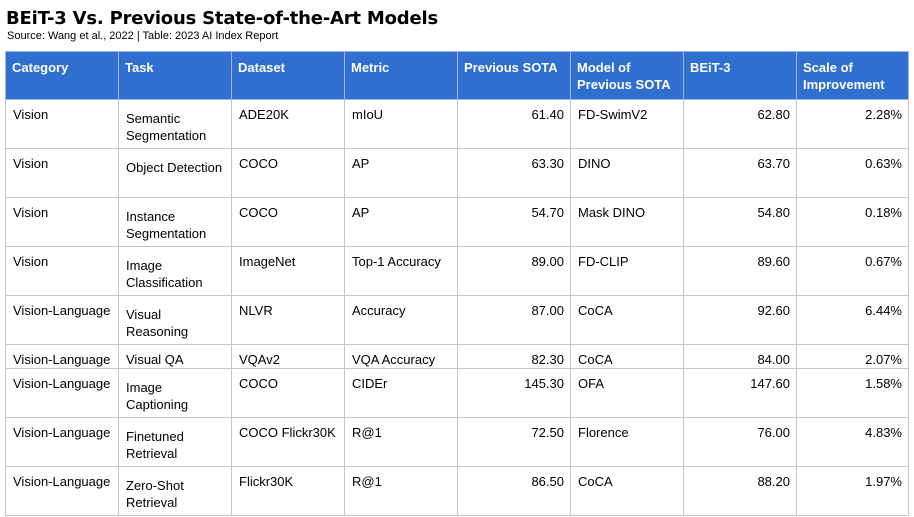 The image size is (914, 517). Describe the element at coordinates (288, 75) in the screenshot. I see `column-header-dataset: Dataset` at that location.